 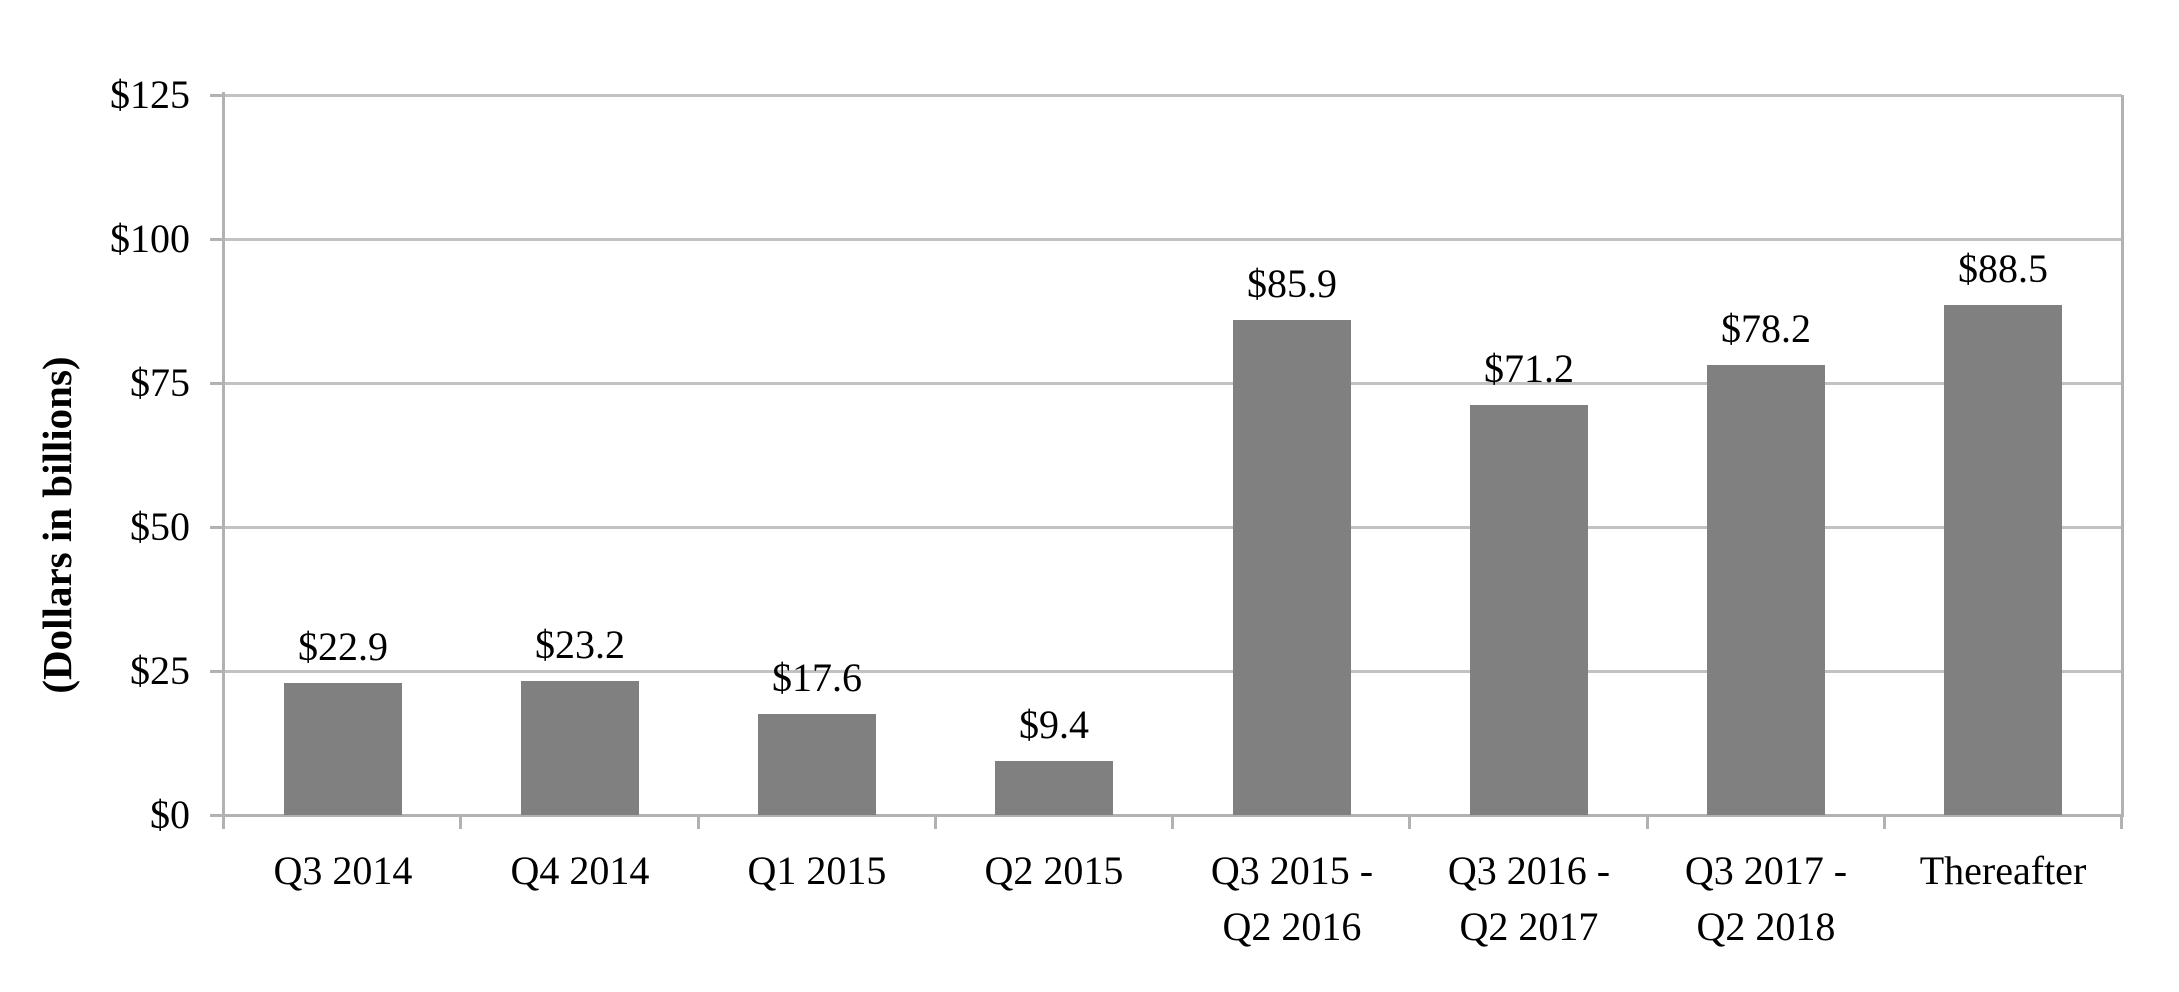 I want to click on y-tick-label: $50, so click(x=160, y=526).